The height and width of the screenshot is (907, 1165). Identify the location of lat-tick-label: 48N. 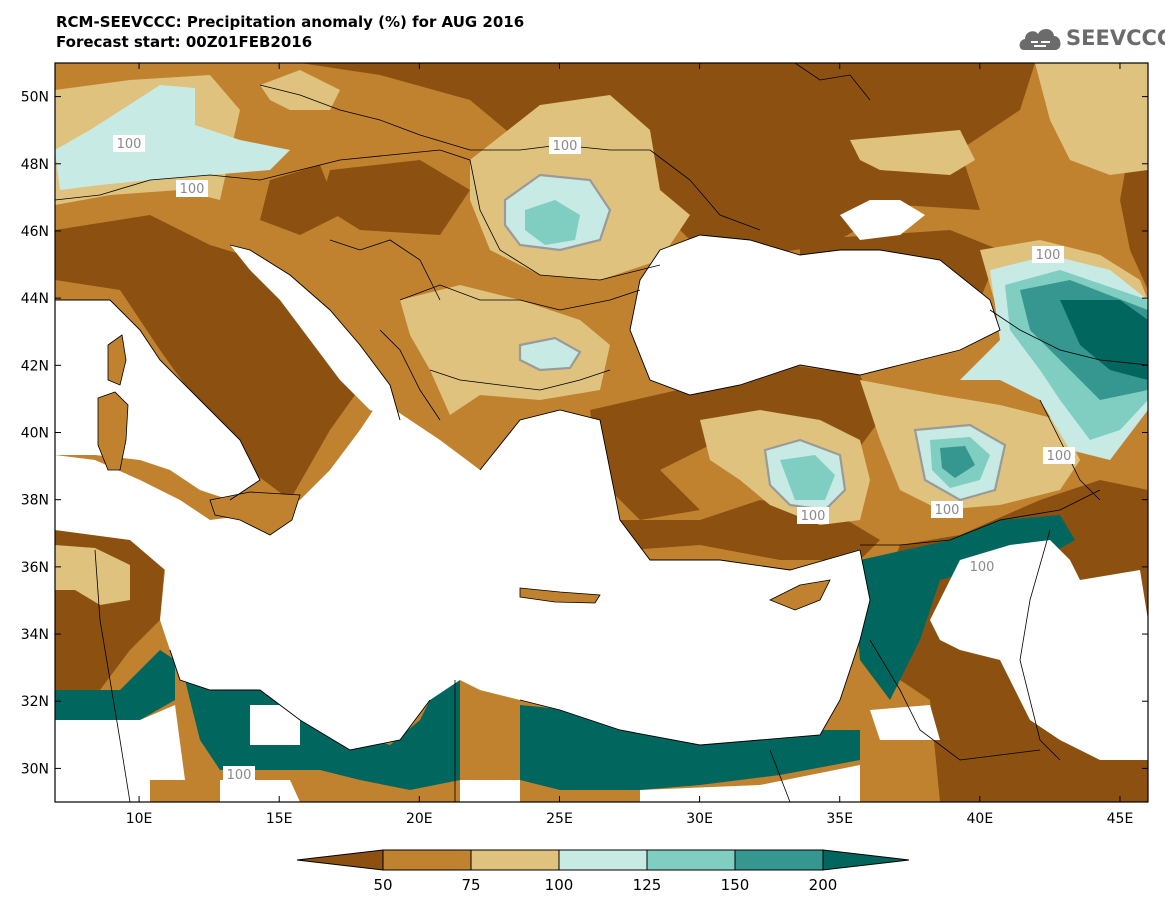
(35, 165).